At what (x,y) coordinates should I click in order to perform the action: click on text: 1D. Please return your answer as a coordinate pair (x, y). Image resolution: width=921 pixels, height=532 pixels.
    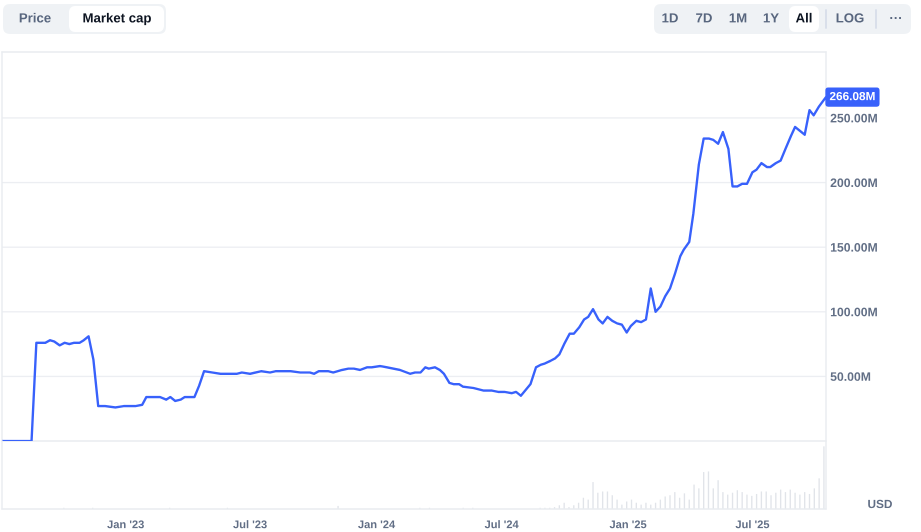
    Looking at the image, I should click on (670, 17).